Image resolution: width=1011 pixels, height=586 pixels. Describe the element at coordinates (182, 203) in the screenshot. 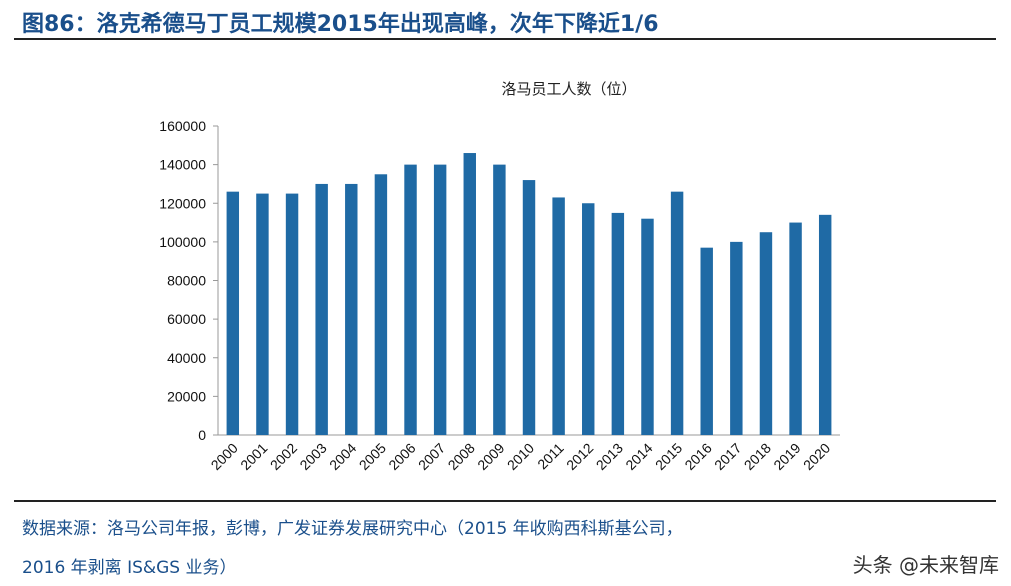

I see `y-tick-label: 120000` at that location.